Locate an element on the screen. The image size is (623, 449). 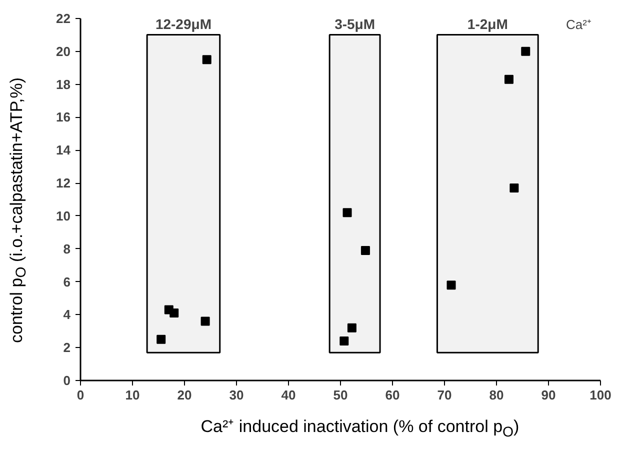
y-tick-label: 22 is located at coordinates (63, 18).